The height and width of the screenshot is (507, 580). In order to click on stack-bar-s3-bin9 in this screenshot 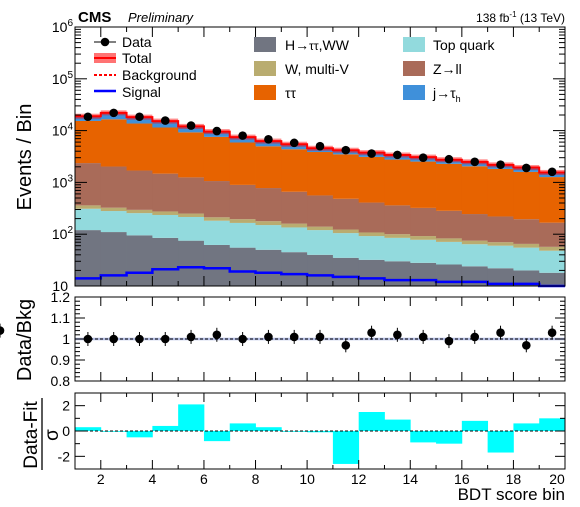, I will do `click(294, 207)`.